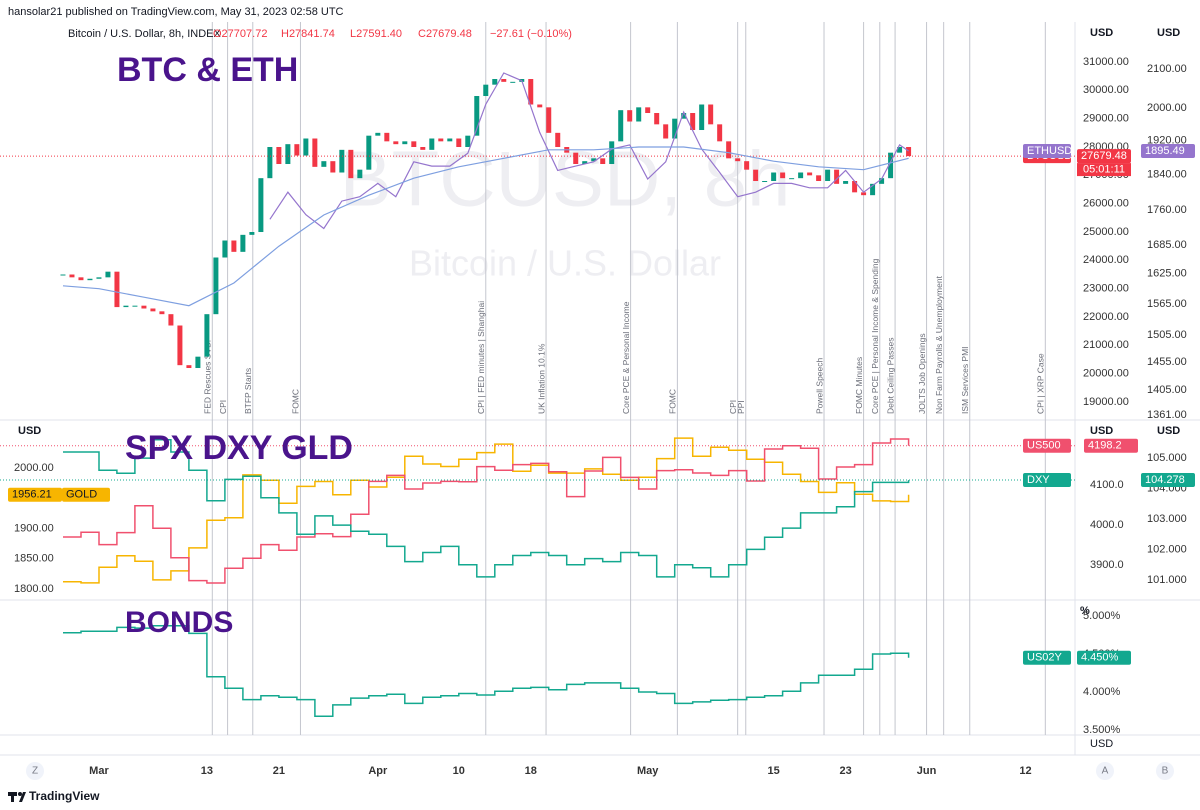  I want to click on y-tick-label: 1685.00, so click(1167, 245).